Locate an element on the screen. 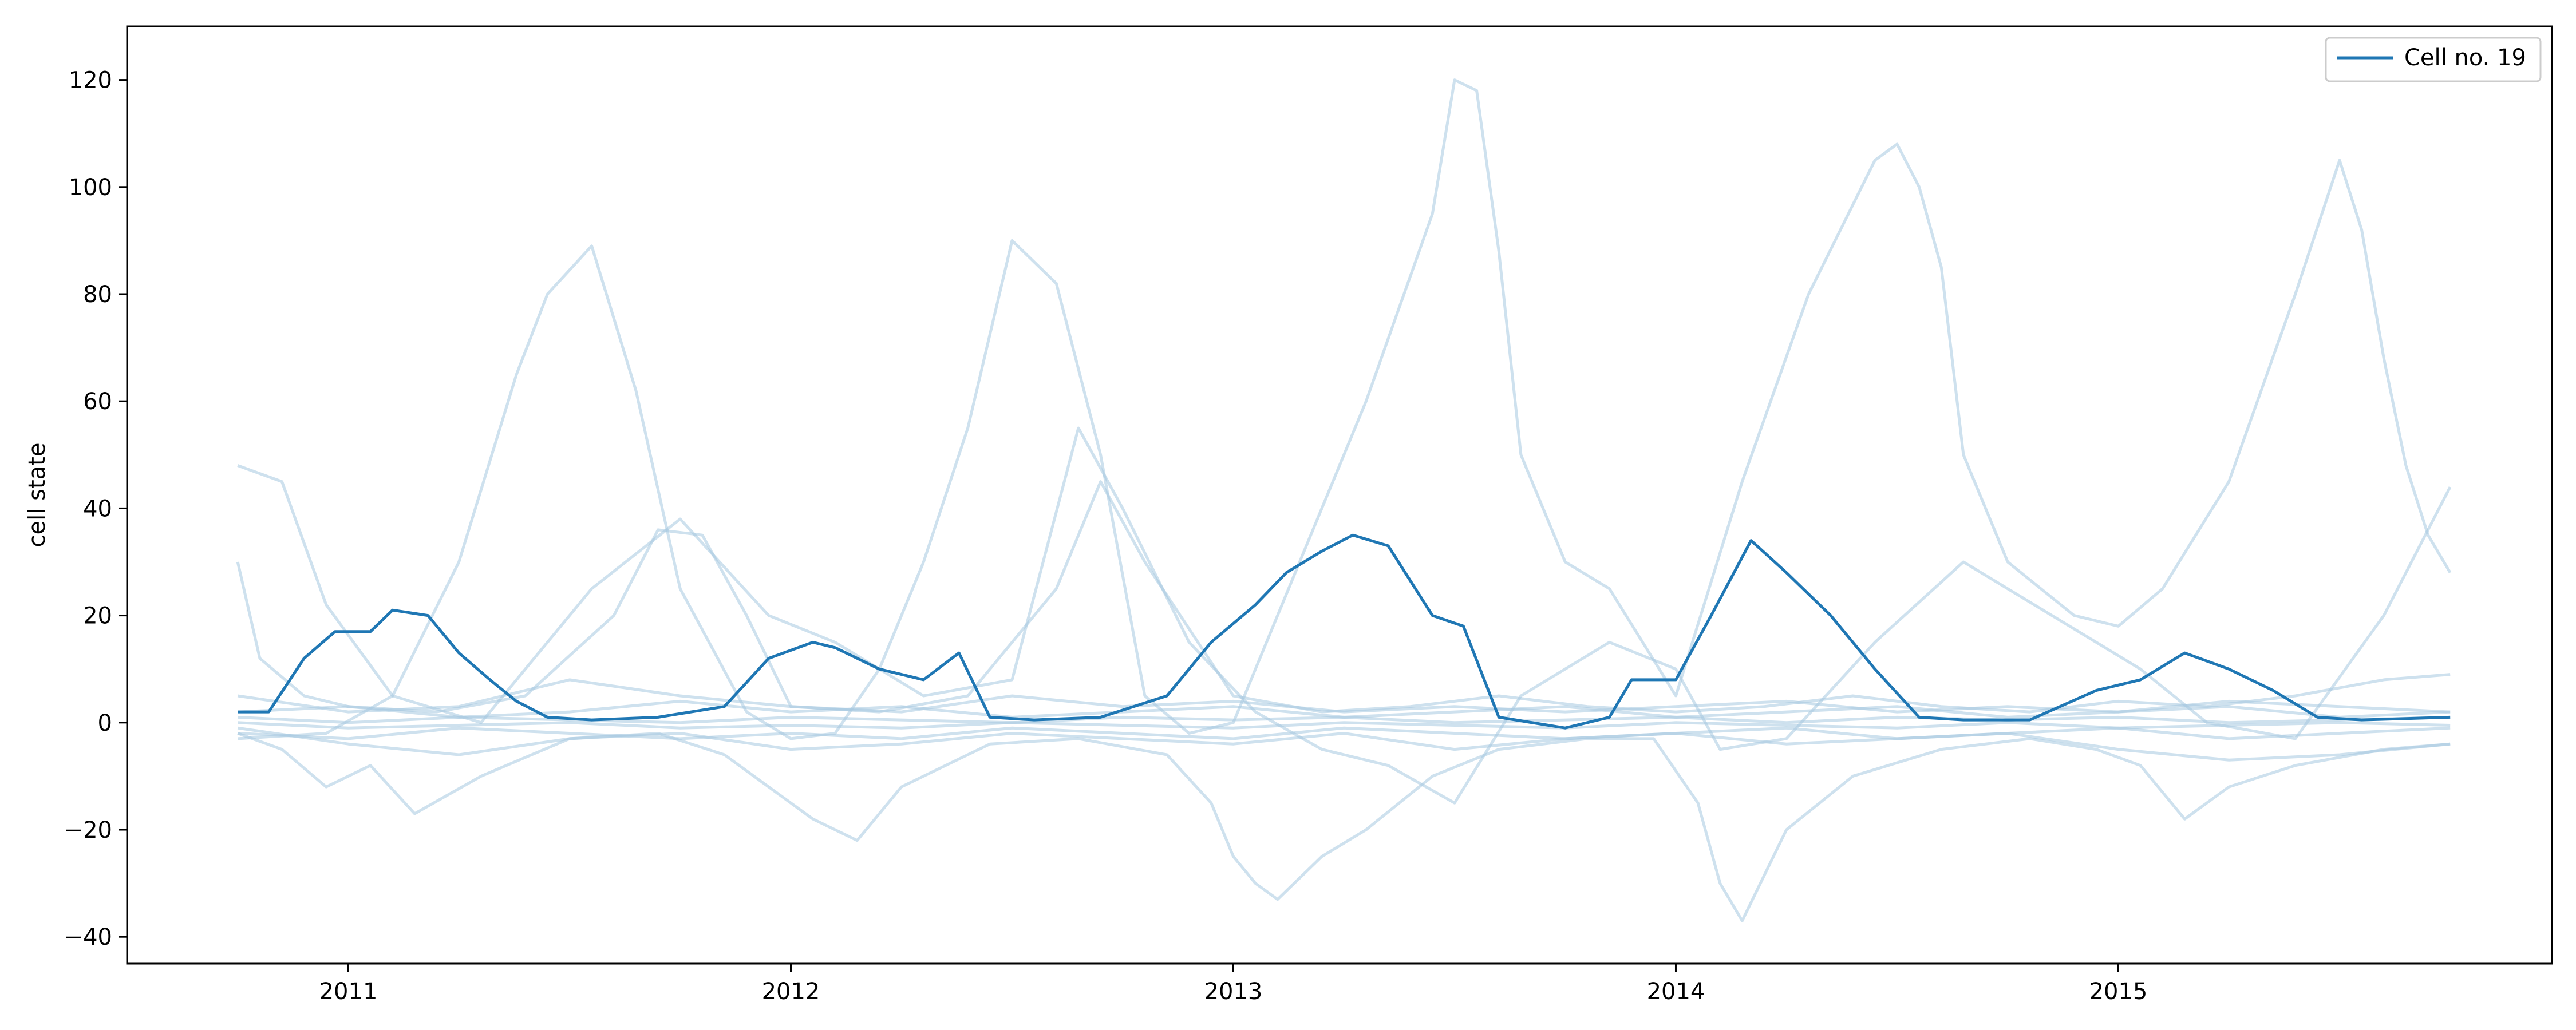 The height and width of the screenshot is (1030, 2576). x-tick-label: 2015 is located at coordinates (2118, 991).